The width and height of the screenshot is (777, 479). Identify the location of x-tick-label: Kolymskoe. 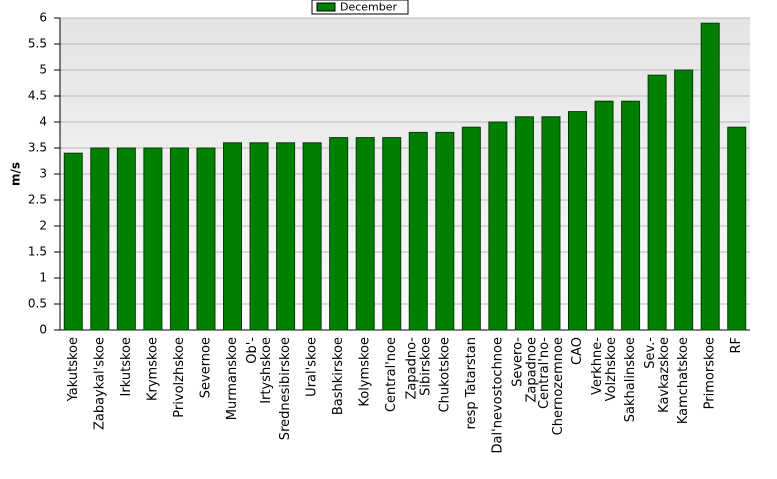
(365, 372).